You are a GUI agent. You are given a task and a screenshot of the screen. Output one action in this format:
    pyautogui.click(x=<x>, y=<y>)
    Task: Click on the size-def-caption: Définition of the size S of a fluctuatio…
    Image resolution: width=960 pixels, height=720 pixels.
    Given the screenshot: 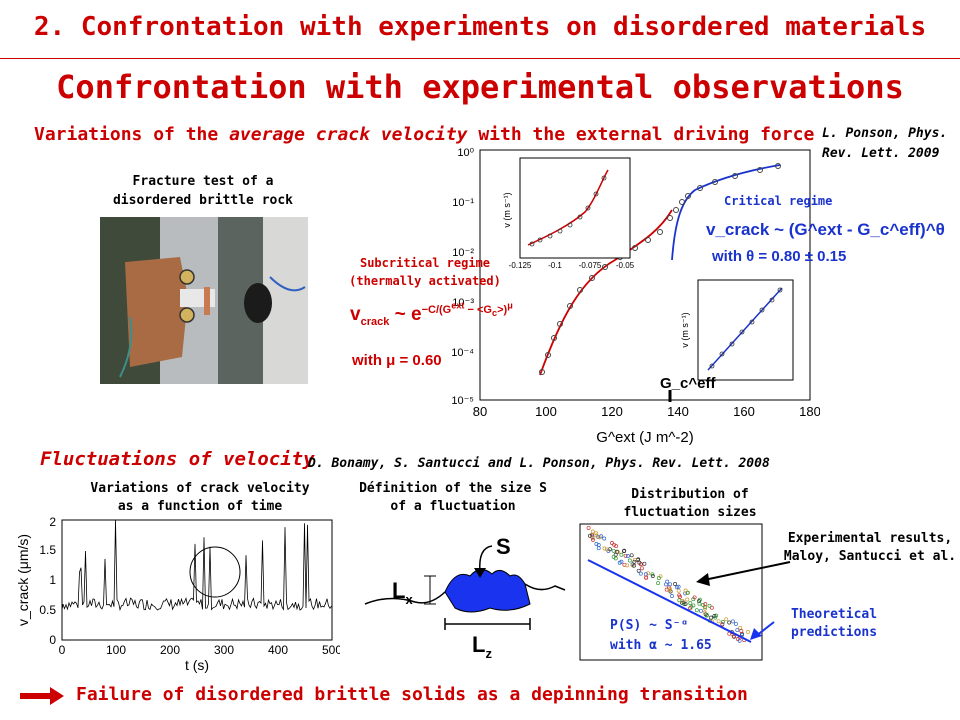 What is the action you would take?
    pyautogui.click(x=453, y=498)
    